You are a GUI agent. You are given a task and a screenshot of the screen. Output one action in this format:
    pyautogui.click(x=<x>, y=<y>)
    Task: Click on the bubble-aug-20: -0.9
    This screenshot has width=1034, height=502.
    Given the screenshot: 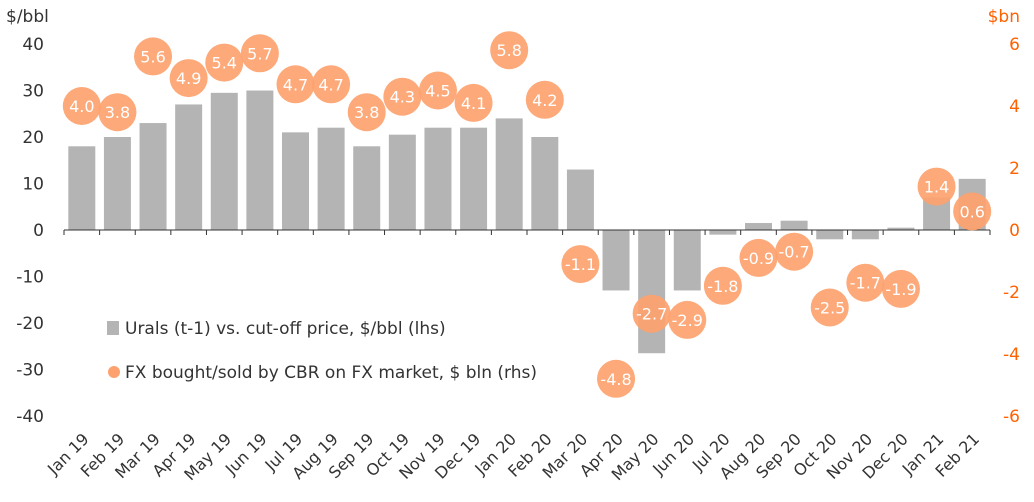 What is the action you would take?
    pyautogui.click(x=758, y=257)
    